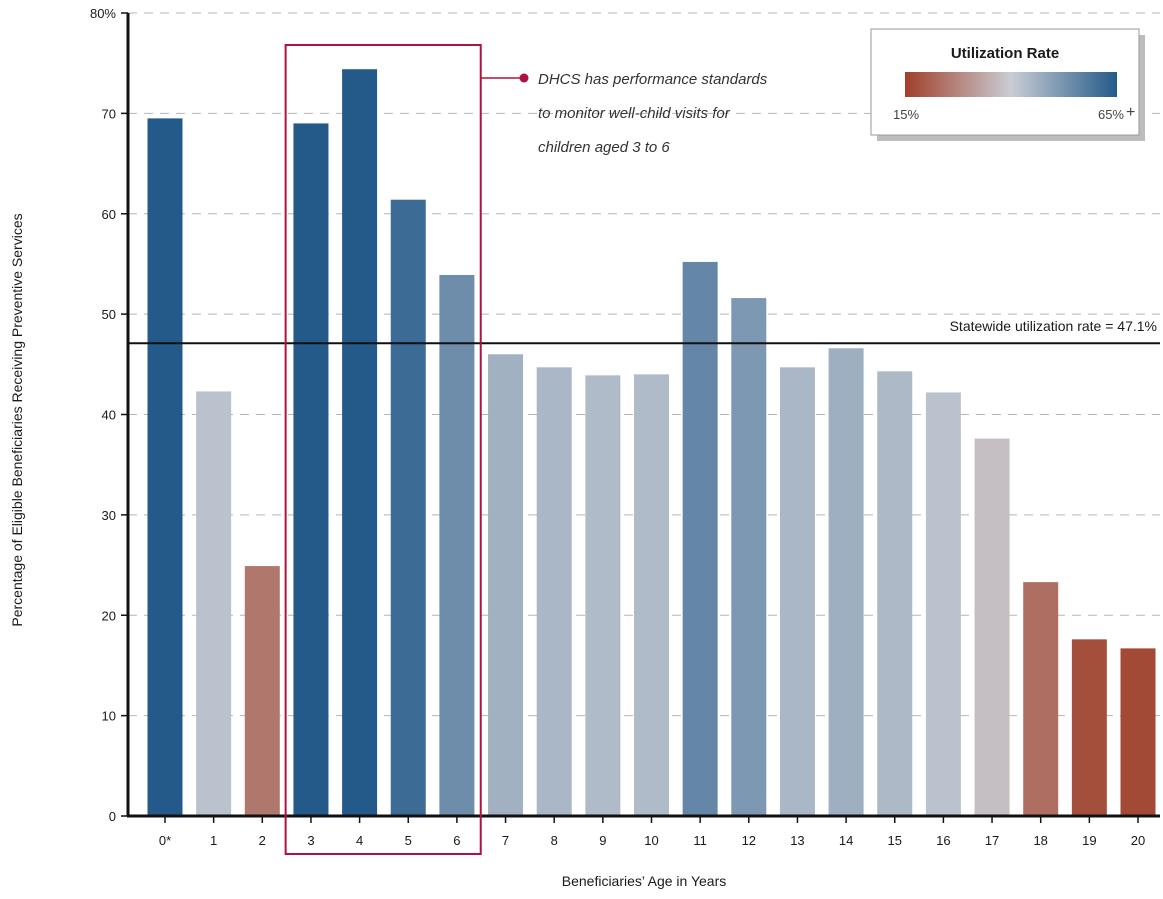  I want to click on legend-max-label: 65%, so click(1111, 114).